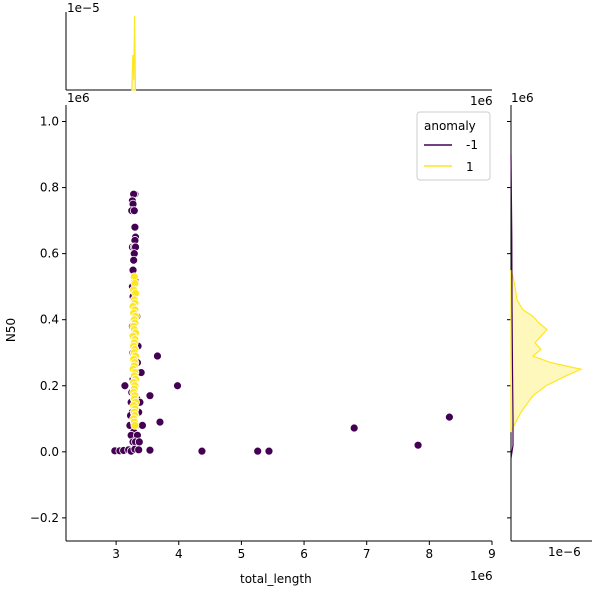 The height and width of the screenshot is (600, 600). I want to click on top-marginal-x-offset-text: 1e6, so click(481, 101).